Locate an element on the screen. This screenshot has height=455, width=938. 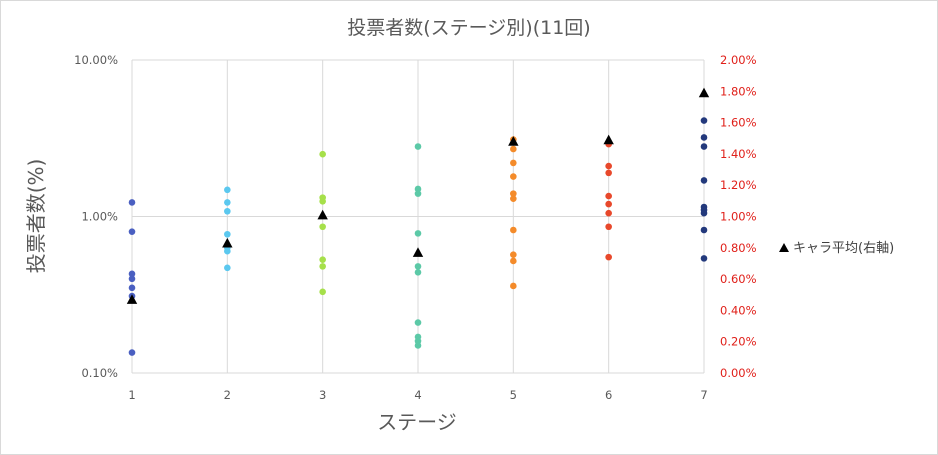
right-tick-label: 0.80% is located at coordinates (738, 248).